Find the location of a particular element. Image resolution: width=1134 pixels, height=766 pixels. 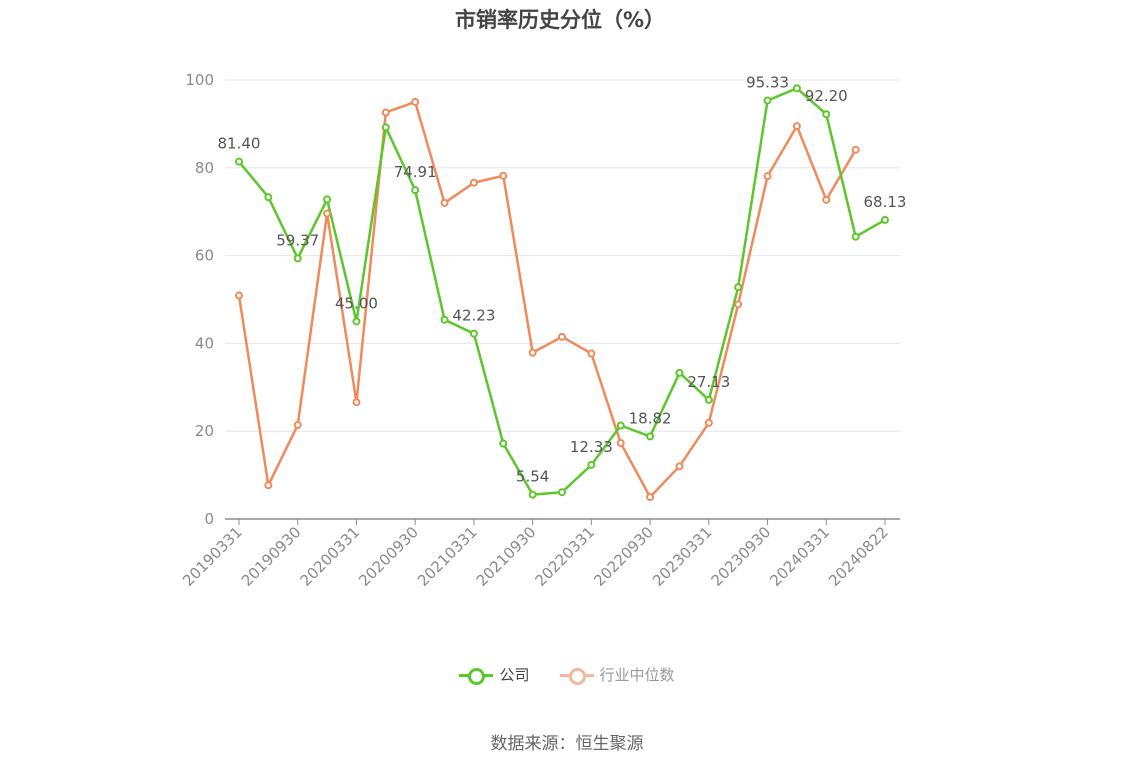

y-tick-label: 60 is located at coordinates (204, 256).